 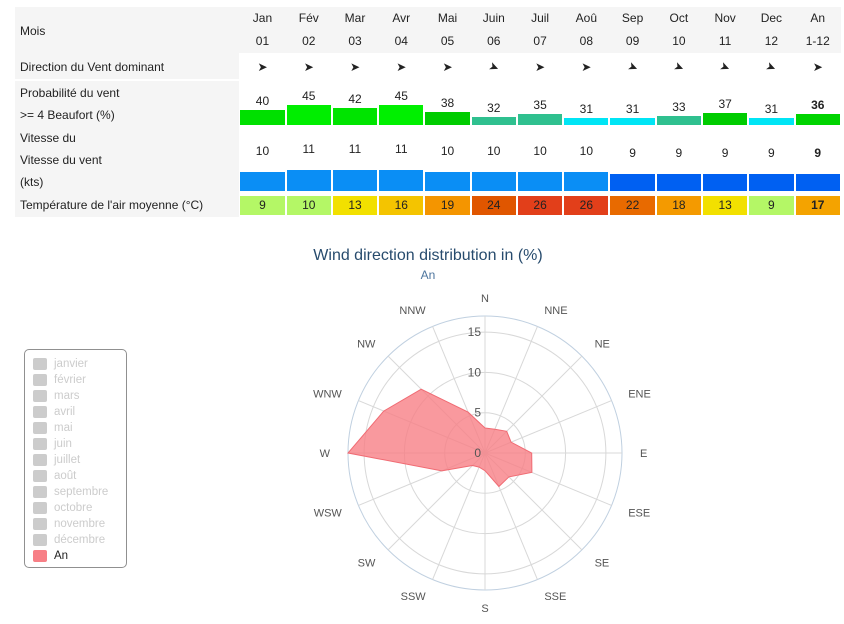 I want to click on month-name: Aoû, so click(x=586, y=18).